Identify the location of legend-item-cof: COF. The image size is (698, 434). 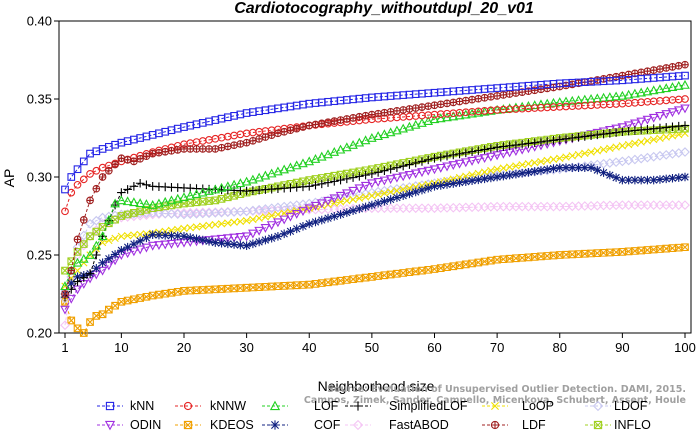
(301, 425).